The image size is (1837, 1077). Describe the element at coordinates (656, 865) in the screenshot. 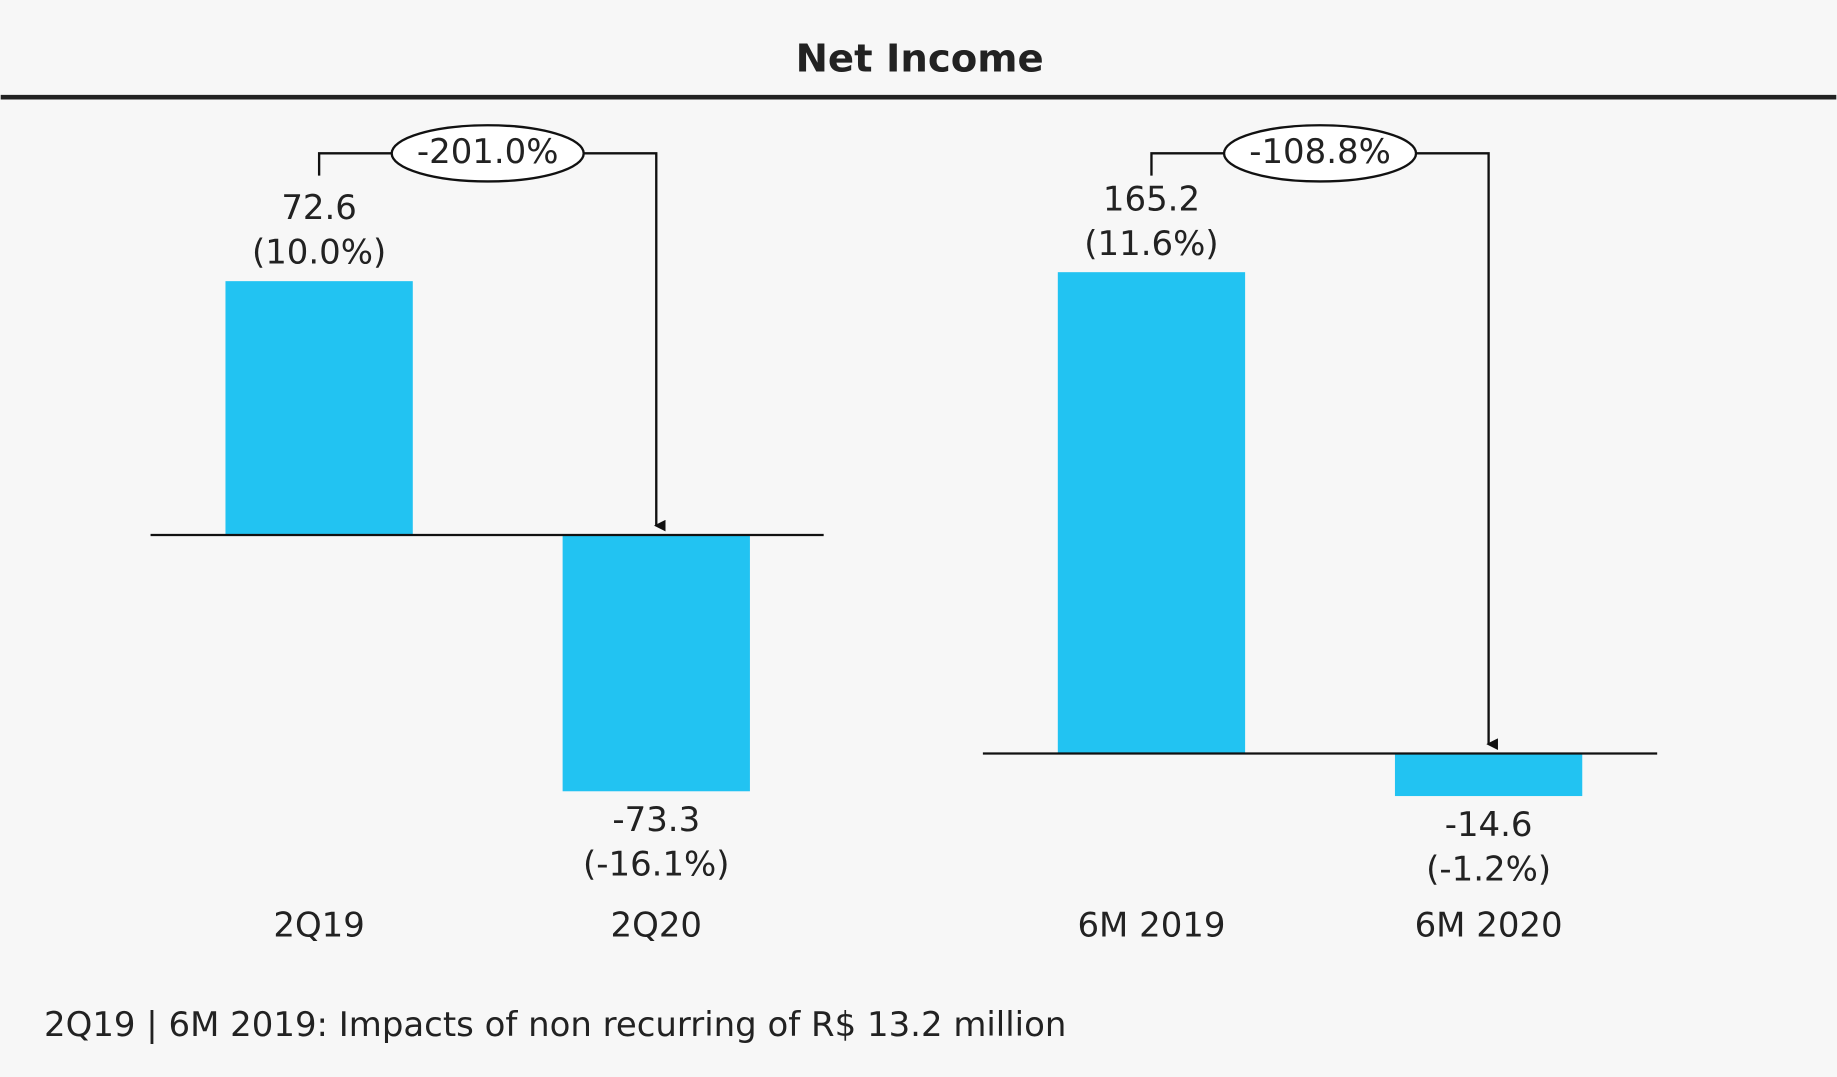

I see `margin-label: (-16.1%)` at that location.